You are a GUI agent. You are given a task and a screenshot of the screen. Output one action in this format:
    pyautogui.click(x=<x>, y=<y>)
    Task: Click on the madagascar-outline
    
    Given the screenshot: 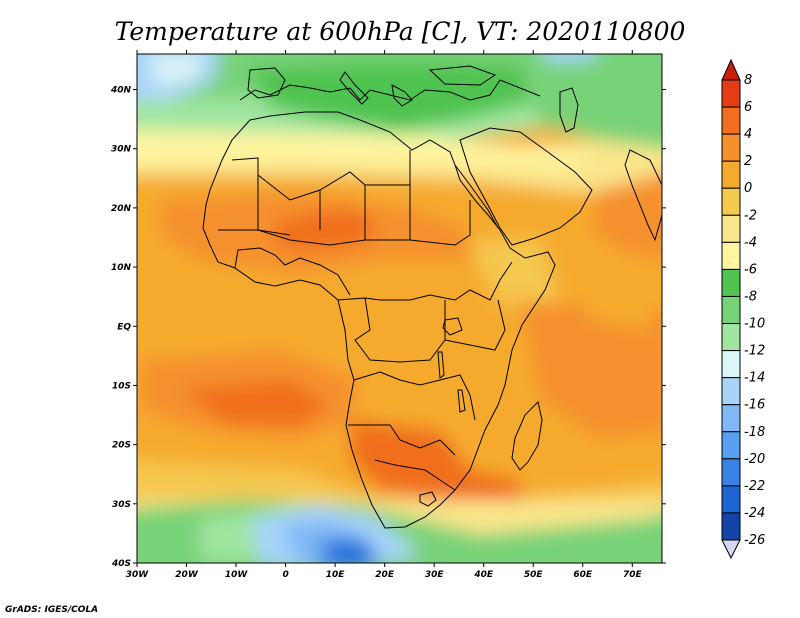 What is the action you would take?
    pyautogui.click(x=527, y=436)
    